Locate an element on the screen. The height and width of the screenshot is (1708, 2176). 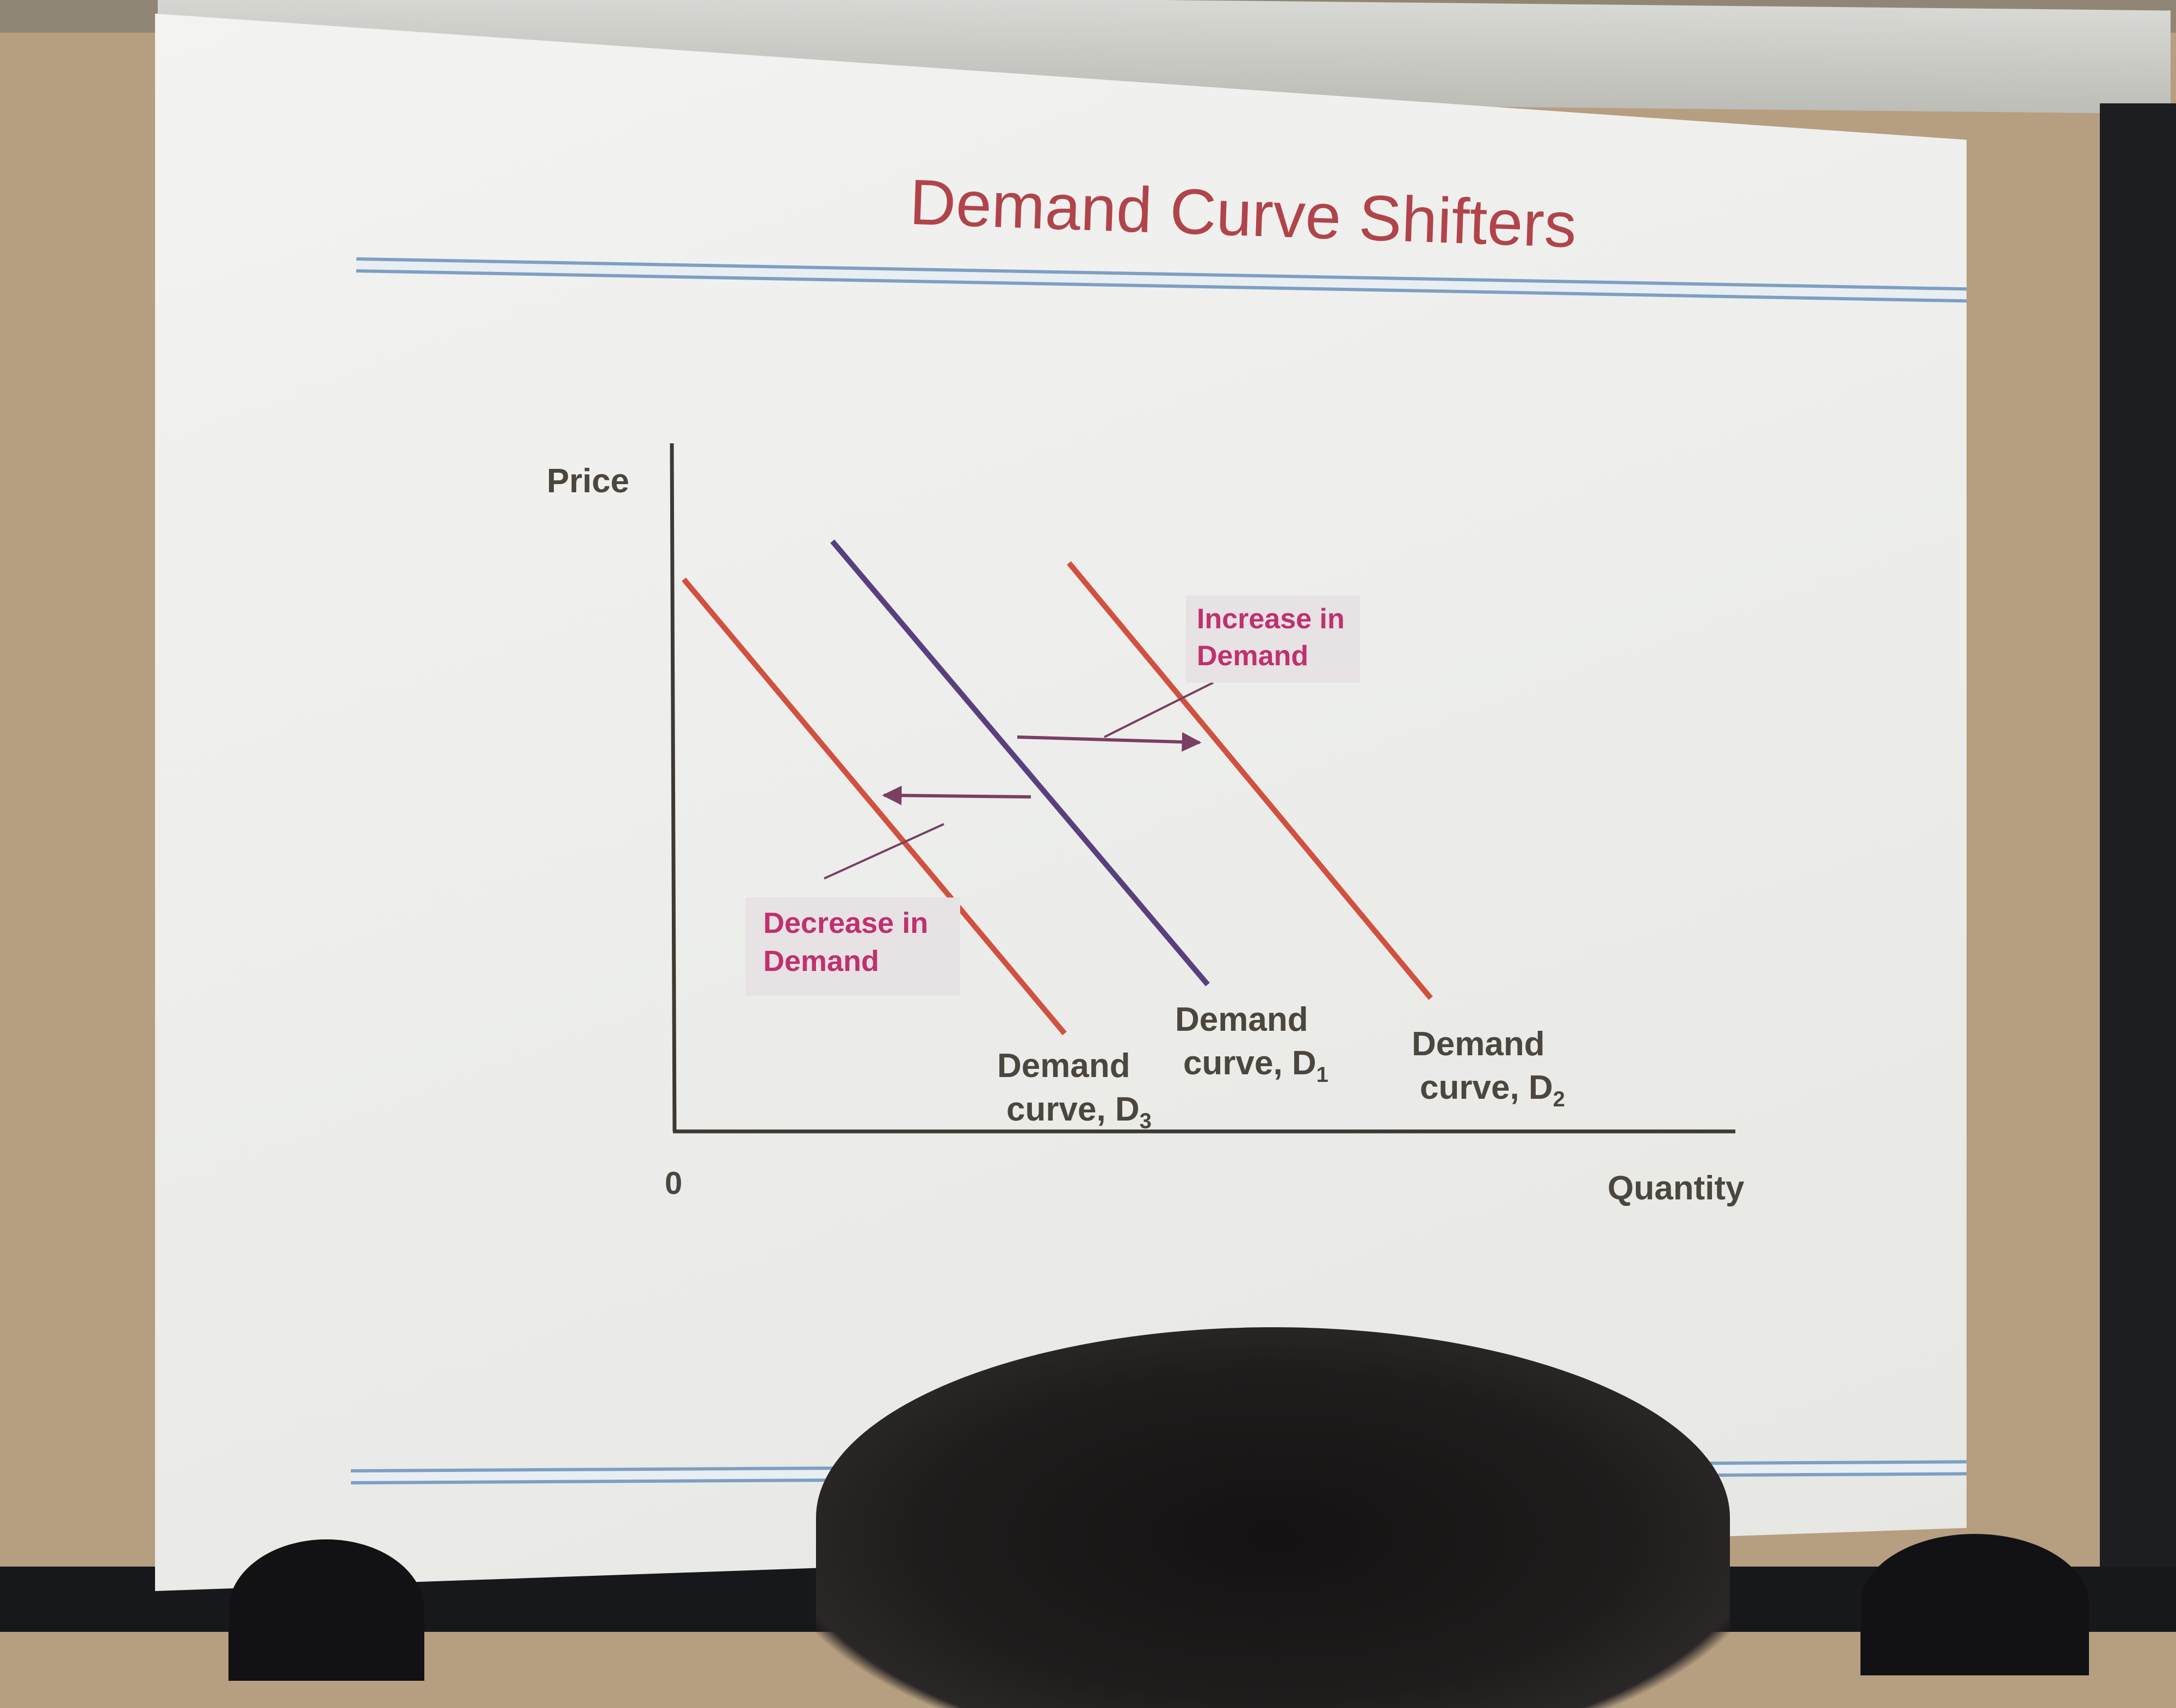
decrease-callout-line is located at coordinates (884, 851).